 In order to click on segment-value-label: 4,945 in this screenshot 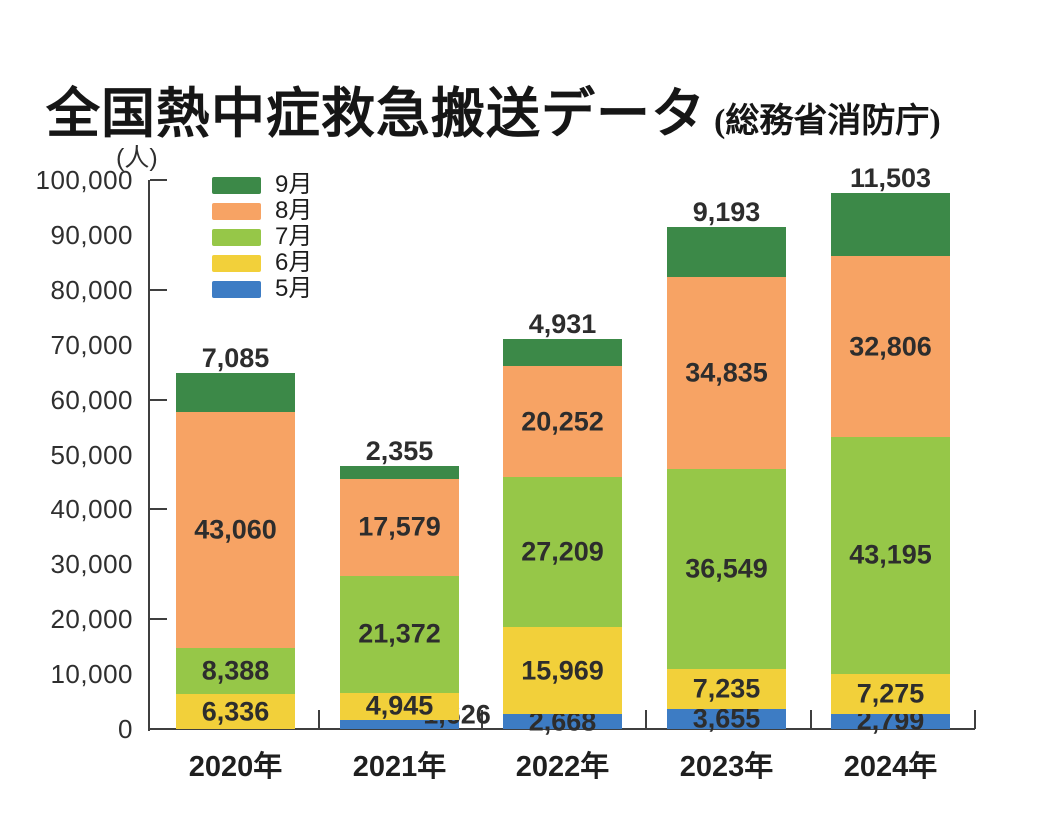, I will do `click(399, 705)`.